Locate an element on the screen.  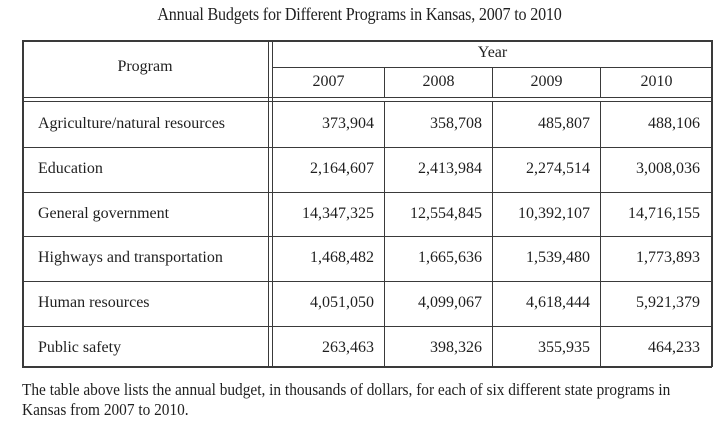
budget-value-cell: 2,413,984 is located at coordinates (450, 168).